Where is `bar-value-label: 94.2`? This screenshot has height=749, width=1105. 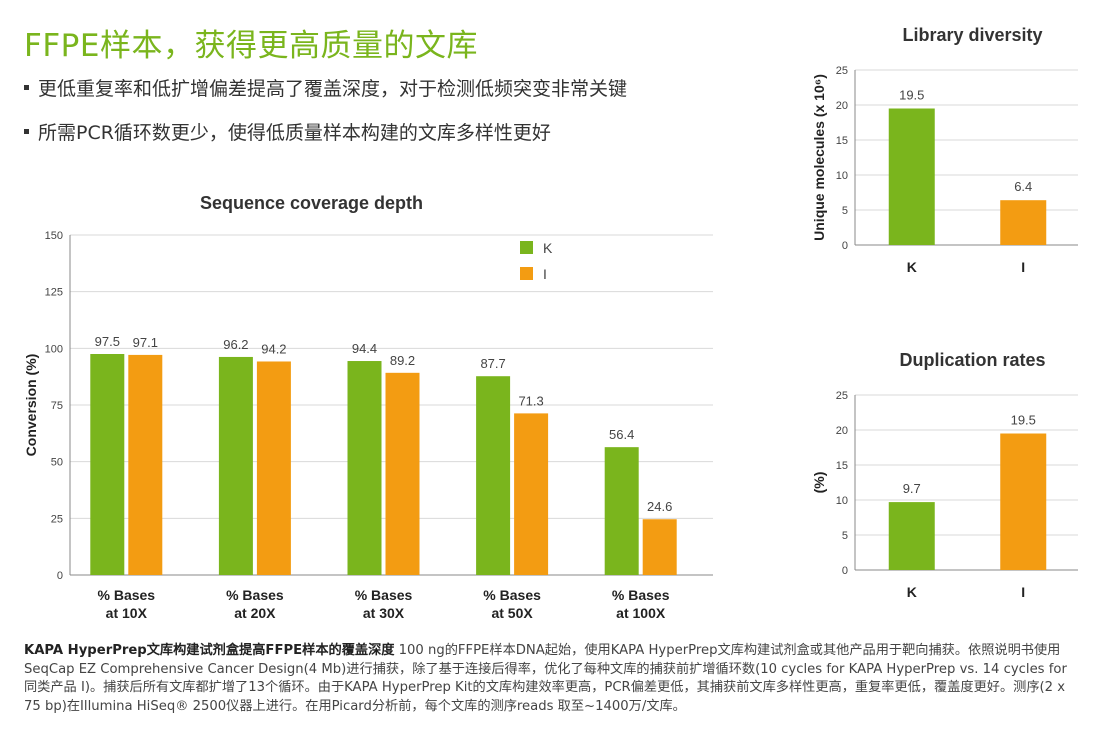
bar-value-label: 94.2 is located at coordinates (273, 348).